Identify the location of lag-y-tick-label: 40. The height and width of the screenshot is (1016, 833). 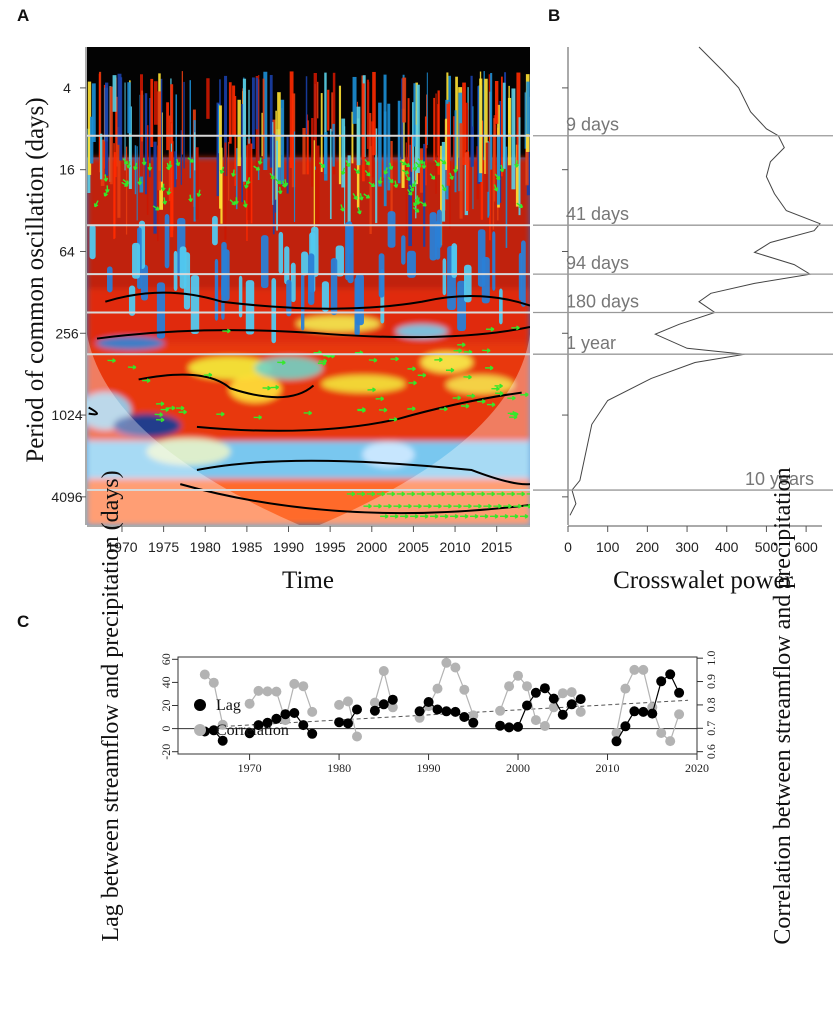
(166, 682).